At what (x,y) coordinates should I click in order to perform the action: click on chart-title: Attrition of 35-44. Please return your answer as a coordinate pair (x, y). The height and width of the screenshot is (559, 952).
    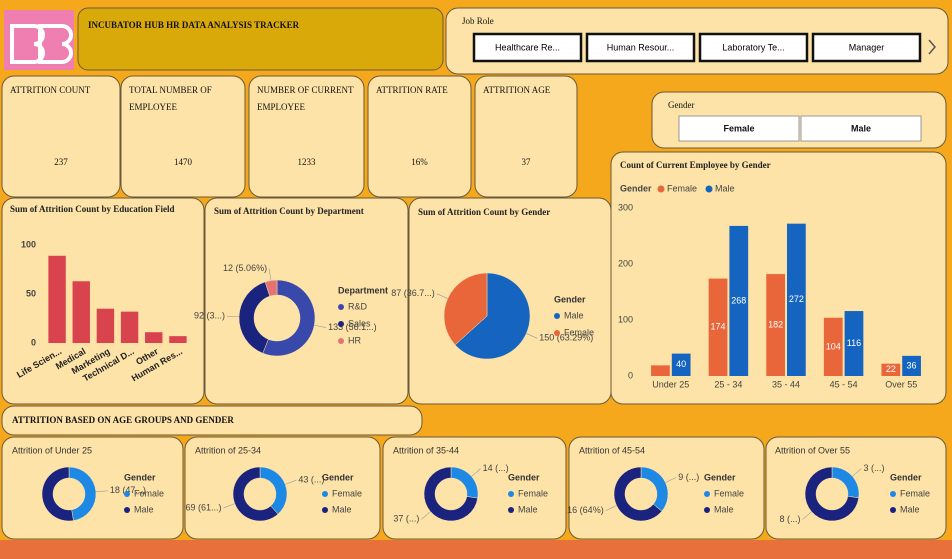
    Looking at the image, I should click on (426, 450).